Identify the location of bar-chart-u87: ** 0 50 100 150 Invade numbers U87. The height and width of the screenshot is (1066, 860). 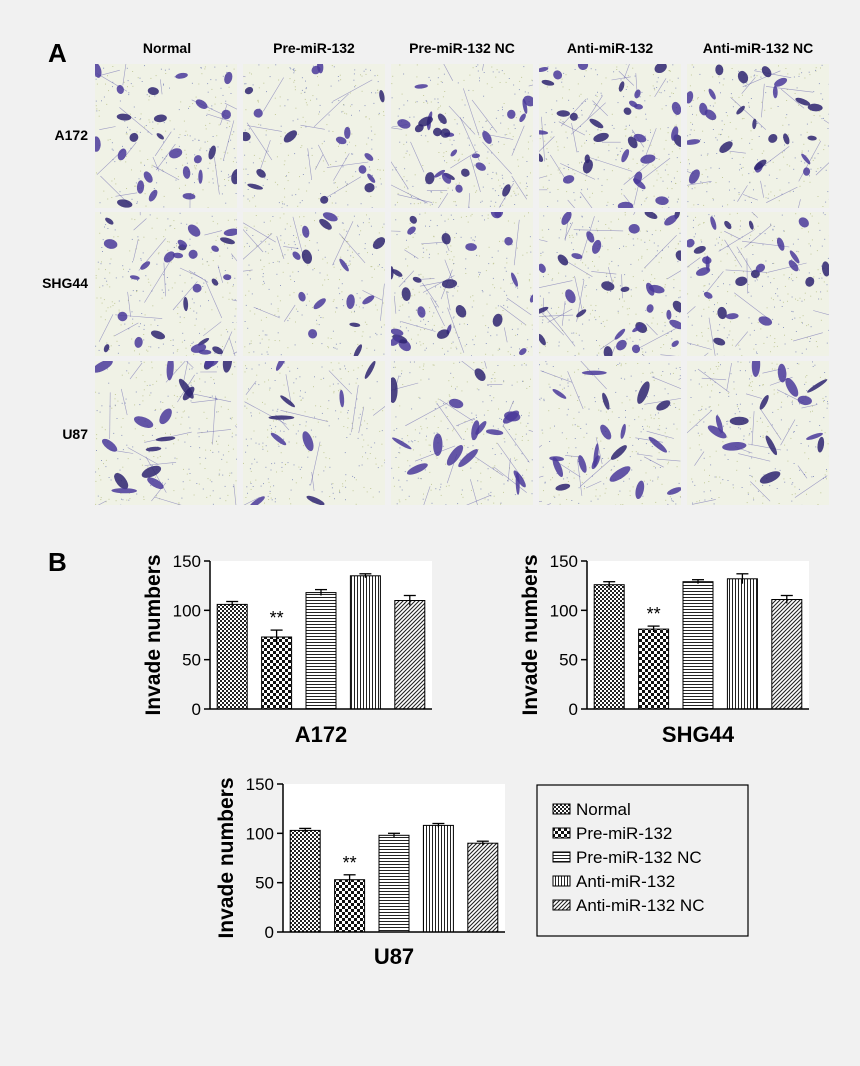
(360, 872).